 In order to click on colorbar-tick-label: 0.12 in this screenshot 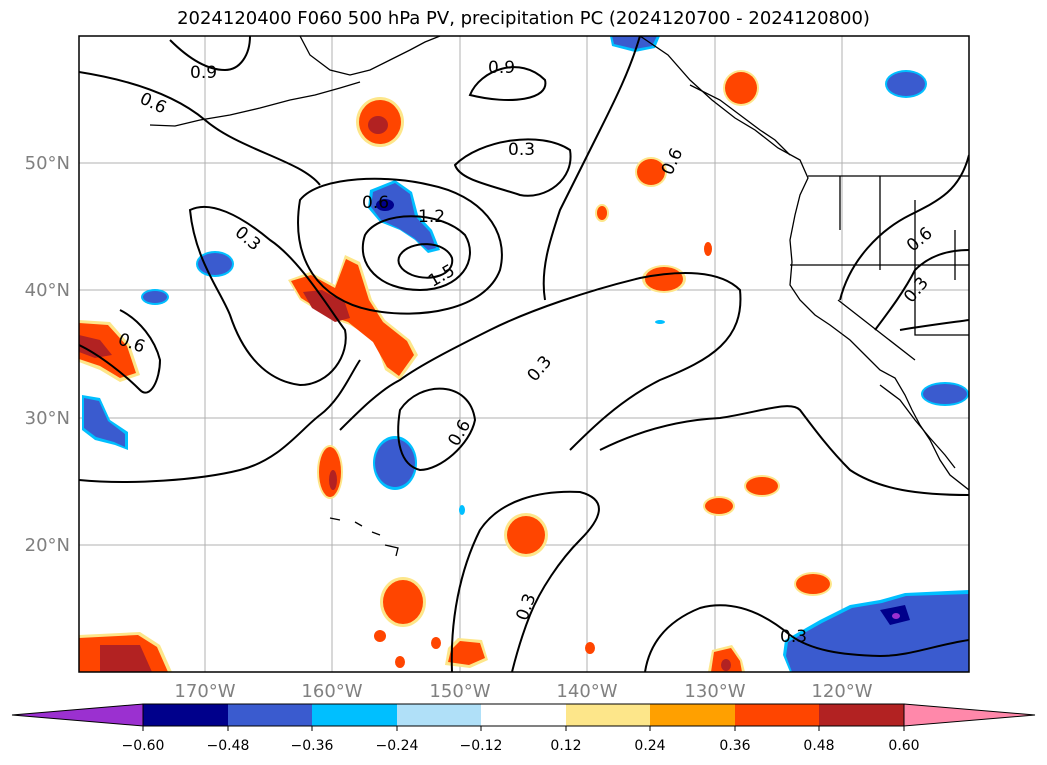, I will do `click(565, 746)`.